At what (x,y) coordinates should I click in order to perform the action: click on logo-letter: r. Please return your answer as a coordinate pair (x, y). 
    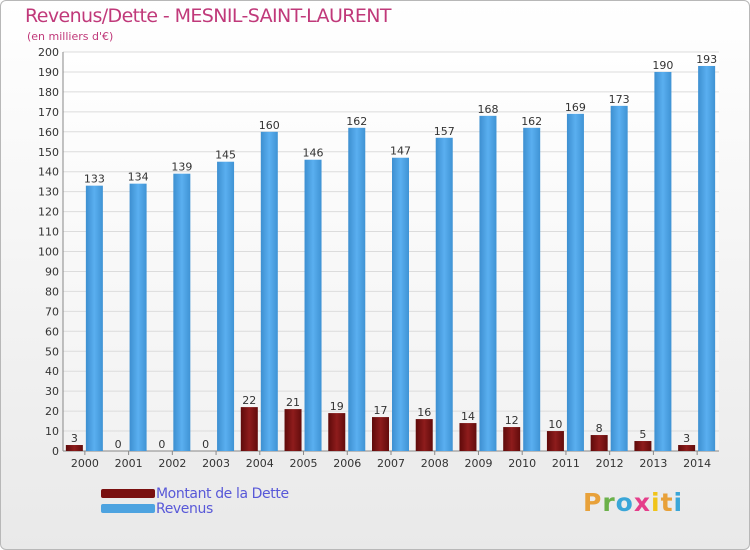
    Looking at the image, I should click on (609, 502).